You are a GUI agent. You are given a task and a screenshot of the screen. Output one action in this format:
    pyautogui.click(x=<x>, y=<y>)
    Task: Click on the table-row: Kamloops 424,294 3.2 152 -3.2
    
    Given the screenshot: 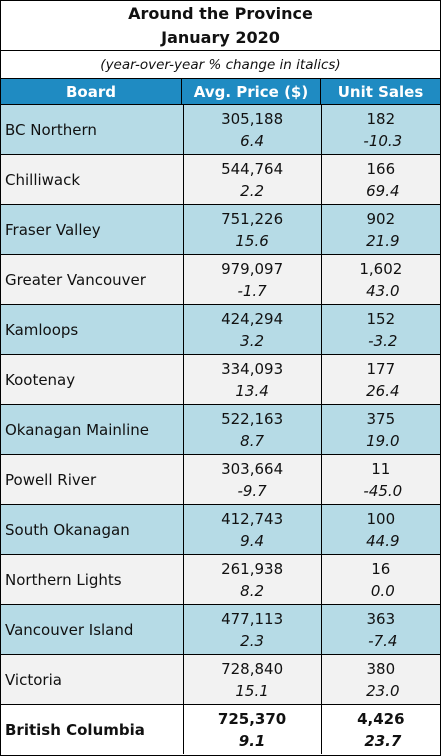 What is the action you would take?
    pyautogui.click(x=220, y=330)
    